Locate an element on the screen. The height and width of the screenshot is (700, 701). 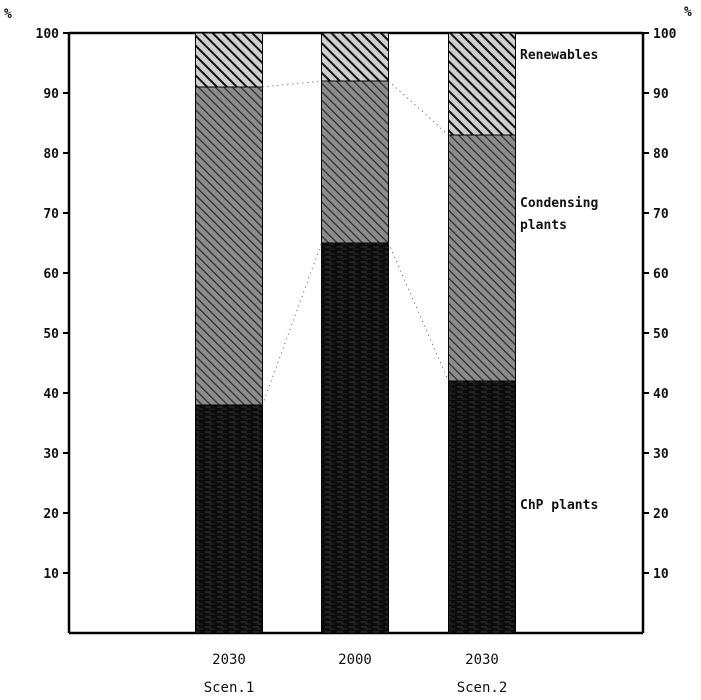
connector-lines is located at coordinates (355, 243).